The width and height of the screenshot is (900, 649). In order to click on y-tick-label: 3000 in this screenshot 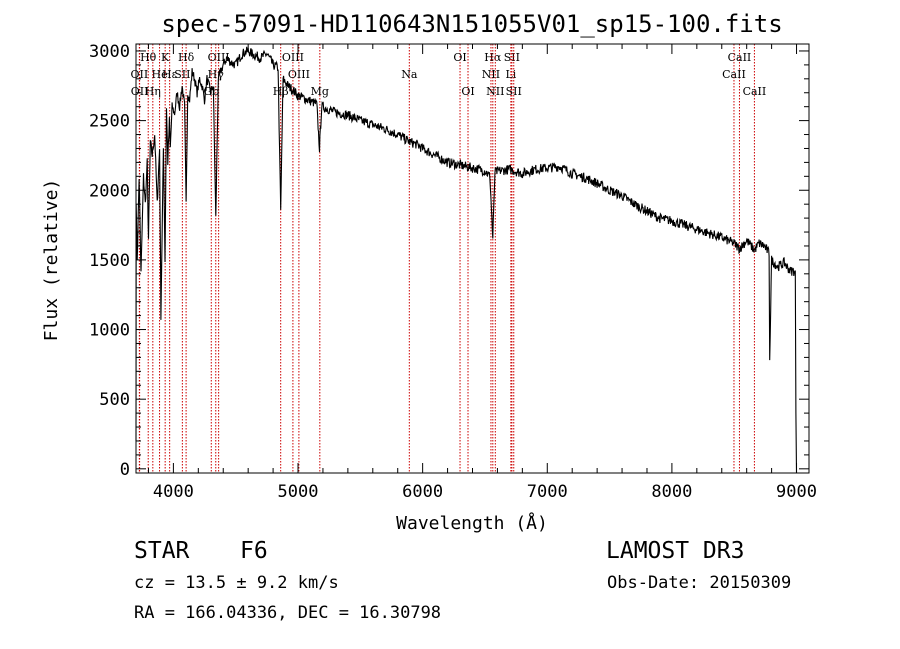, I will do `click(109, 52)`.